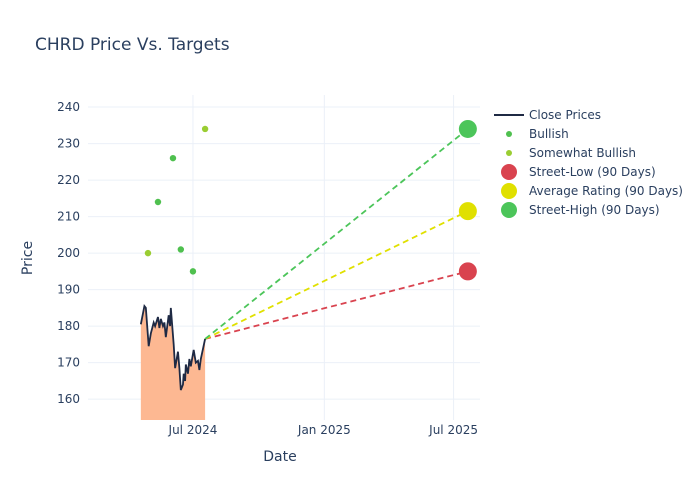 Image resolution: width=700 pixels, height=504 pixels. Describe the element at coordinates (68, 253) in the screenshot. I see `y-tick-label: 200` at that location.